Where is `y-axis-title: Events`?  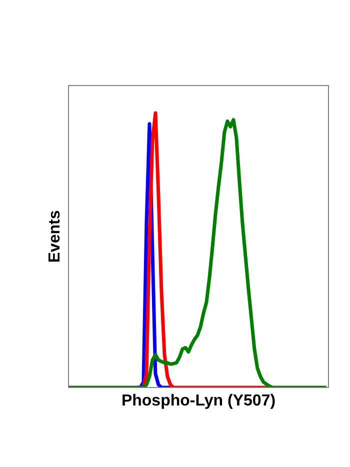
y-axis-title: Events is located at coordinates (55, 236).